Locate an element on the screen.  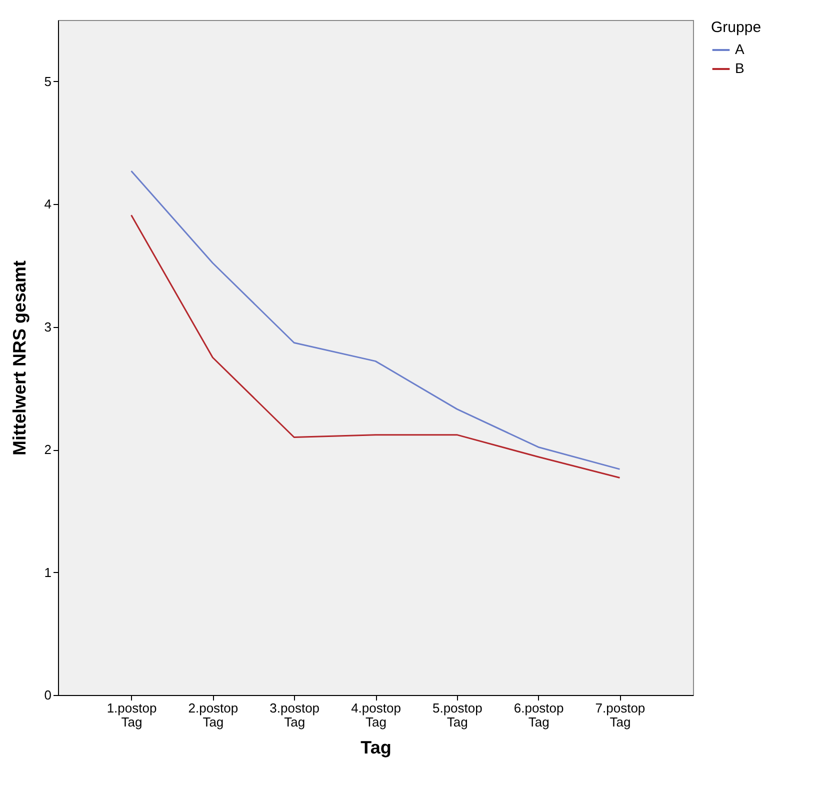
y-tick-label: 3 is located at coordinates (48, 326).